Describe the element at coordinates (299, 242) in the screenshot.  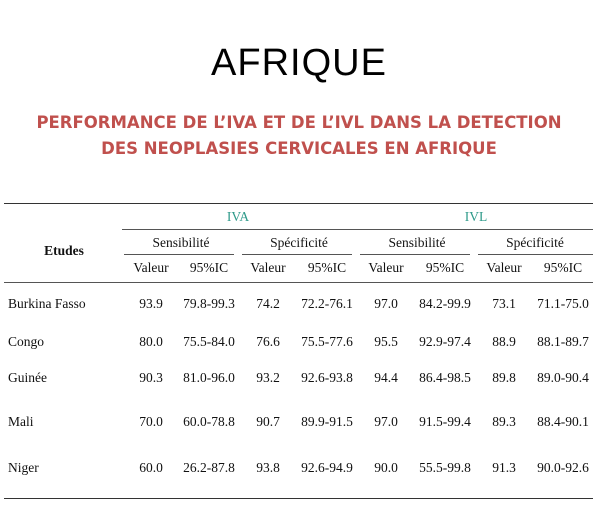
I see `iva-specificite-header: Spécificité` at that location.